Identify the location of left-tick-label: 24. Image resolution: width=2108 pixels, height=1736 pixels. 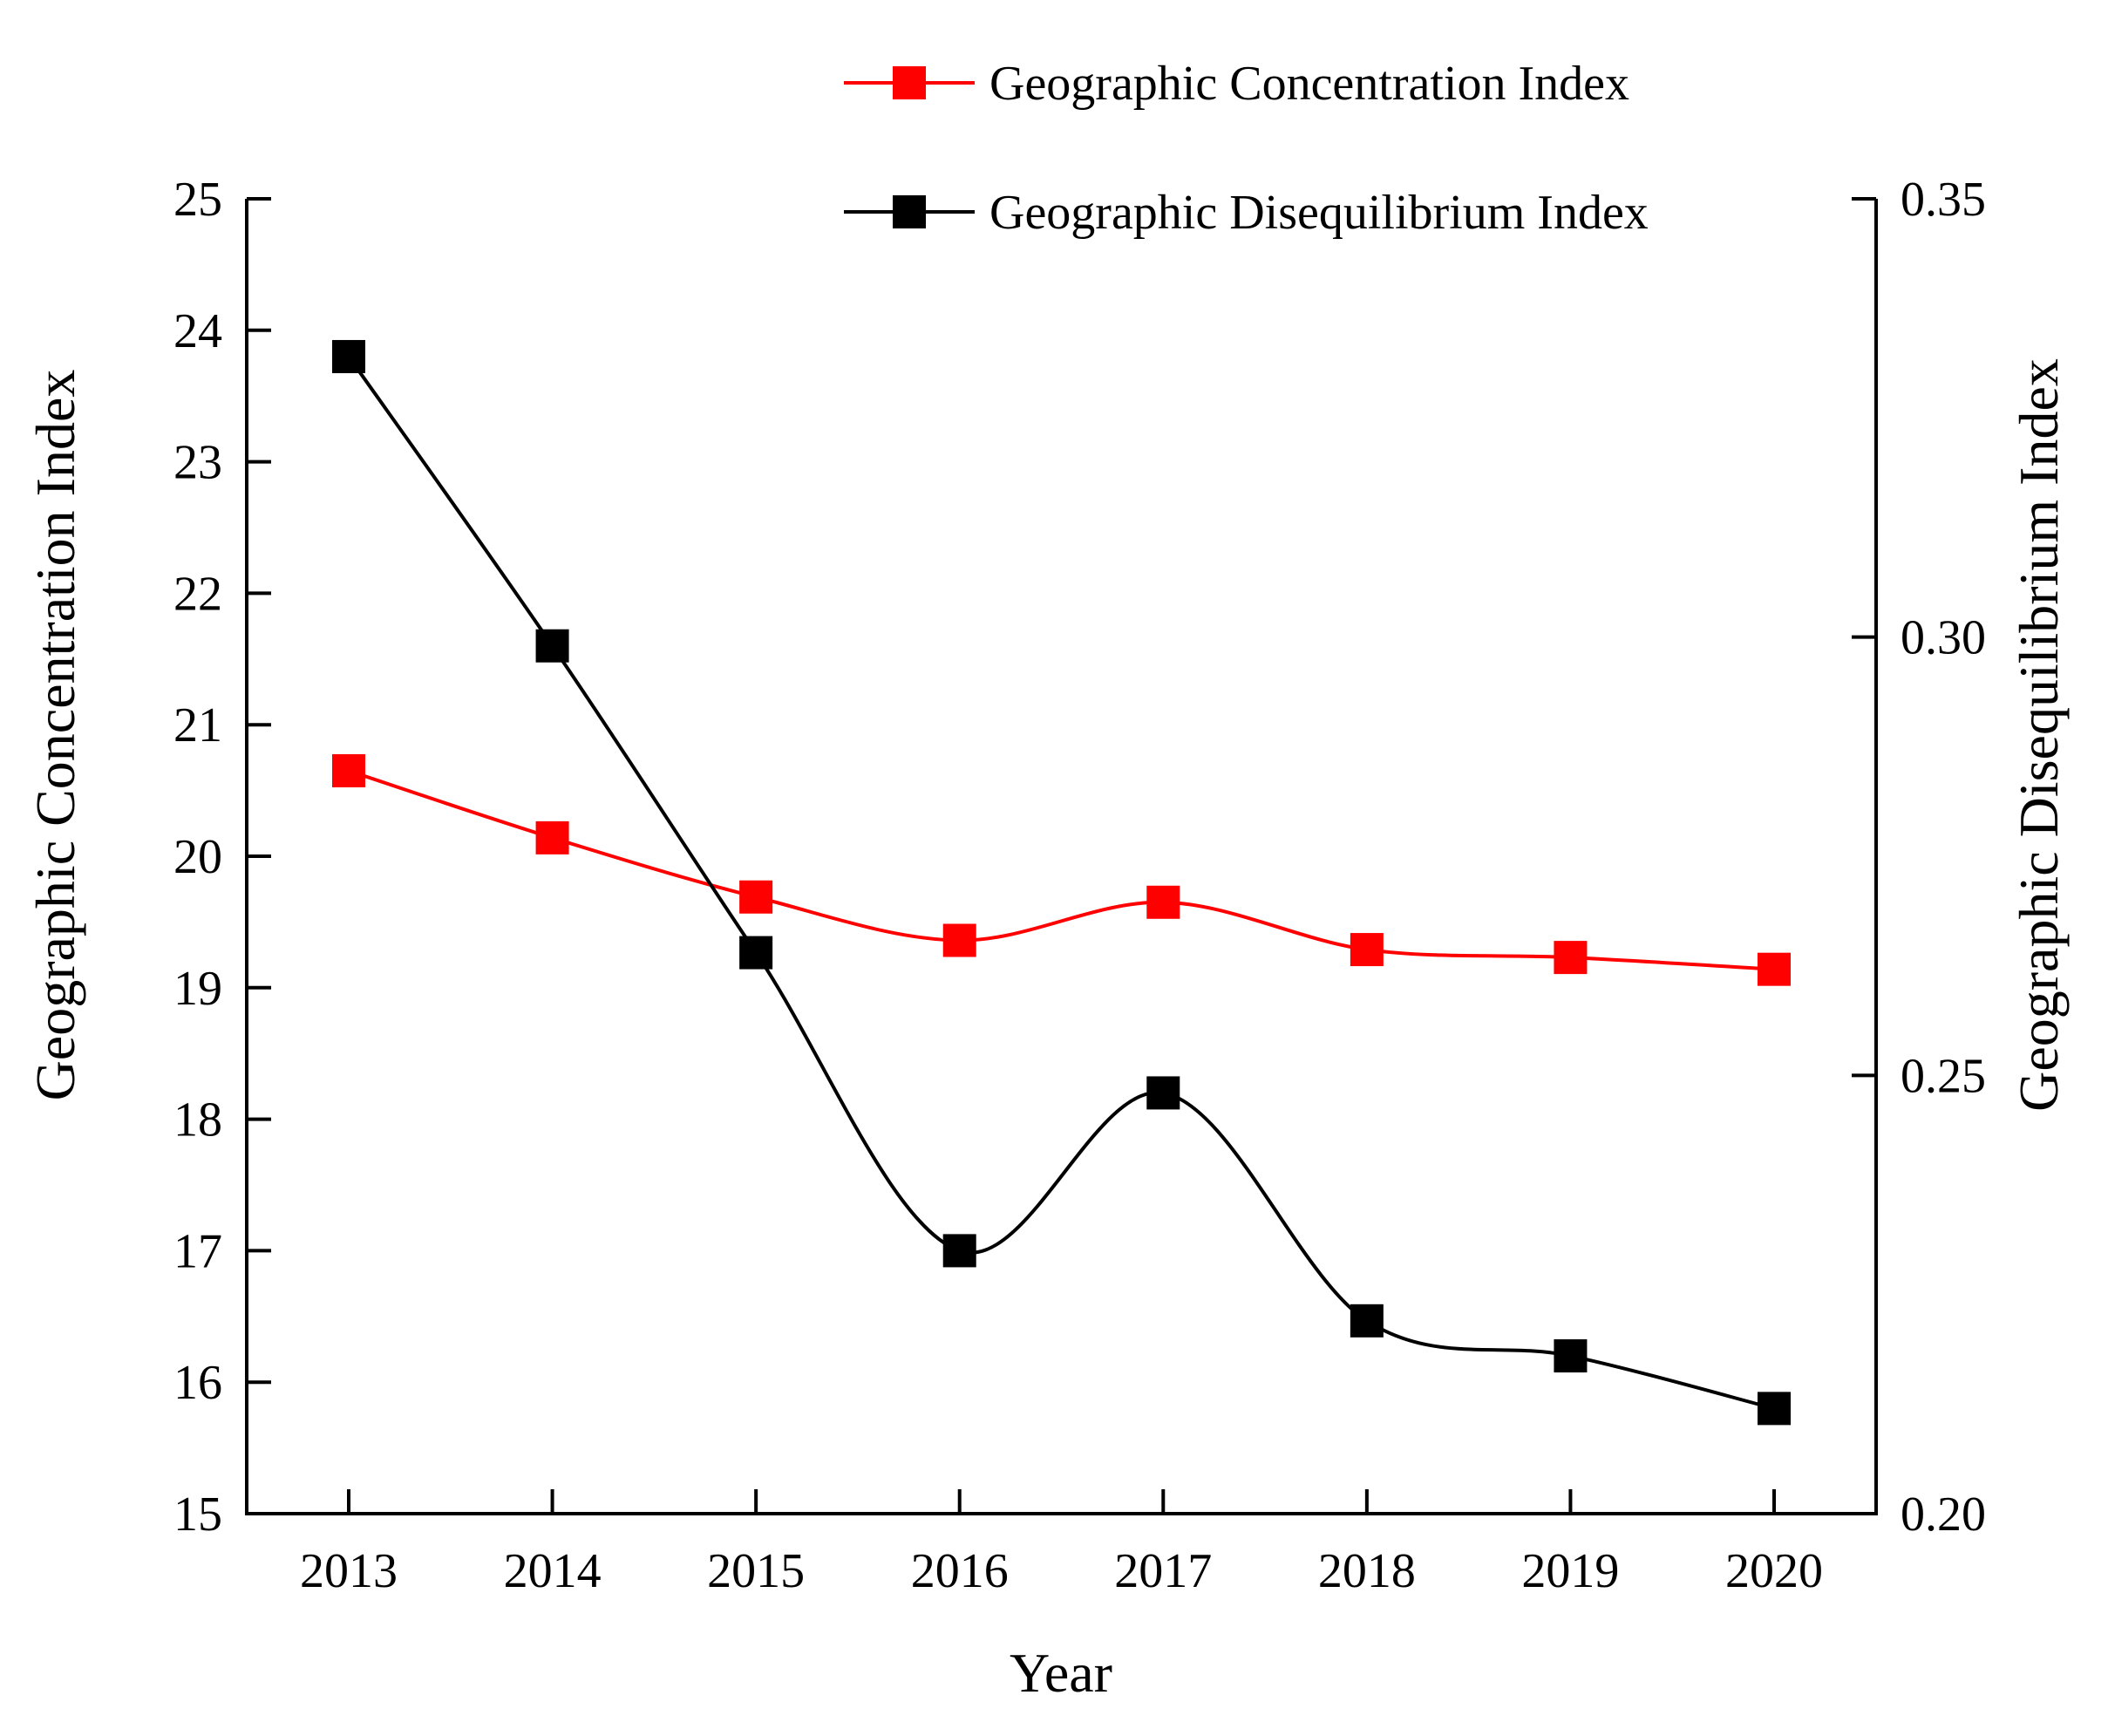
(197, 331).